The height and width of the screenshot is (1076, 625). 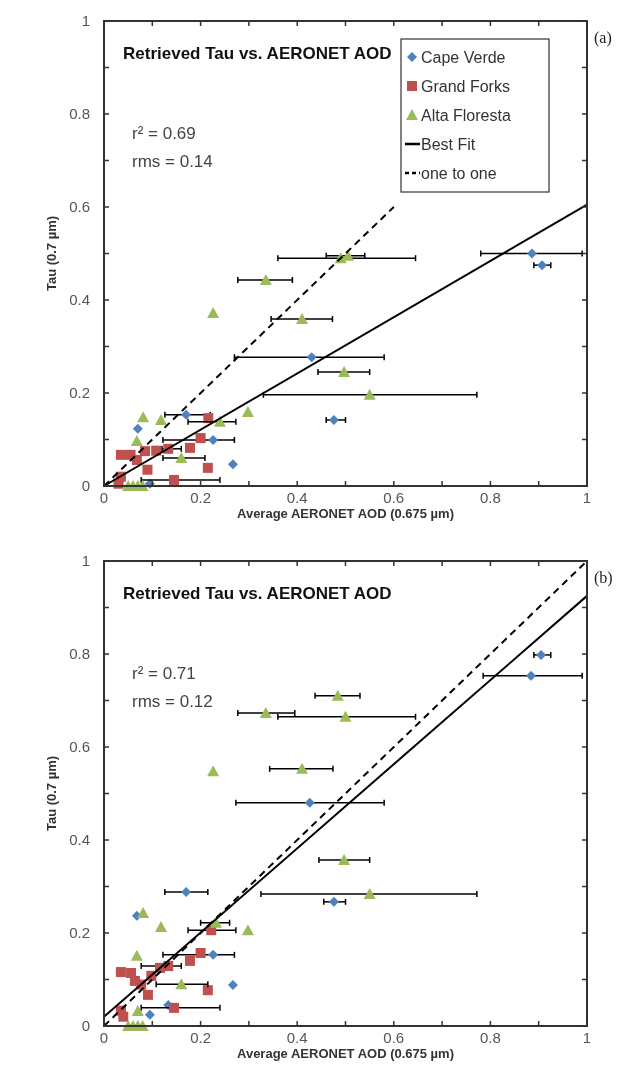 What do you see at coordinates (164, 673) in the screenshot?
I see `annotation: r² = 0.71` at bounding box center [164, 673].